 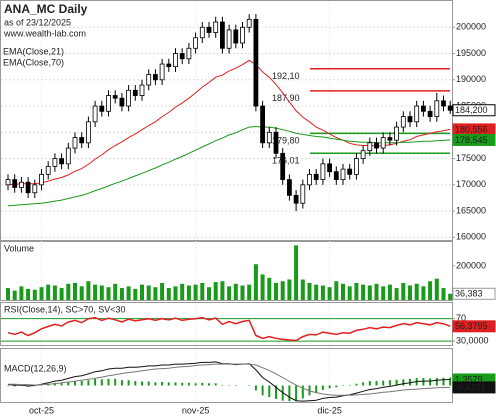 I want to click on level-label: 176,01, so click(x=286, y=161).